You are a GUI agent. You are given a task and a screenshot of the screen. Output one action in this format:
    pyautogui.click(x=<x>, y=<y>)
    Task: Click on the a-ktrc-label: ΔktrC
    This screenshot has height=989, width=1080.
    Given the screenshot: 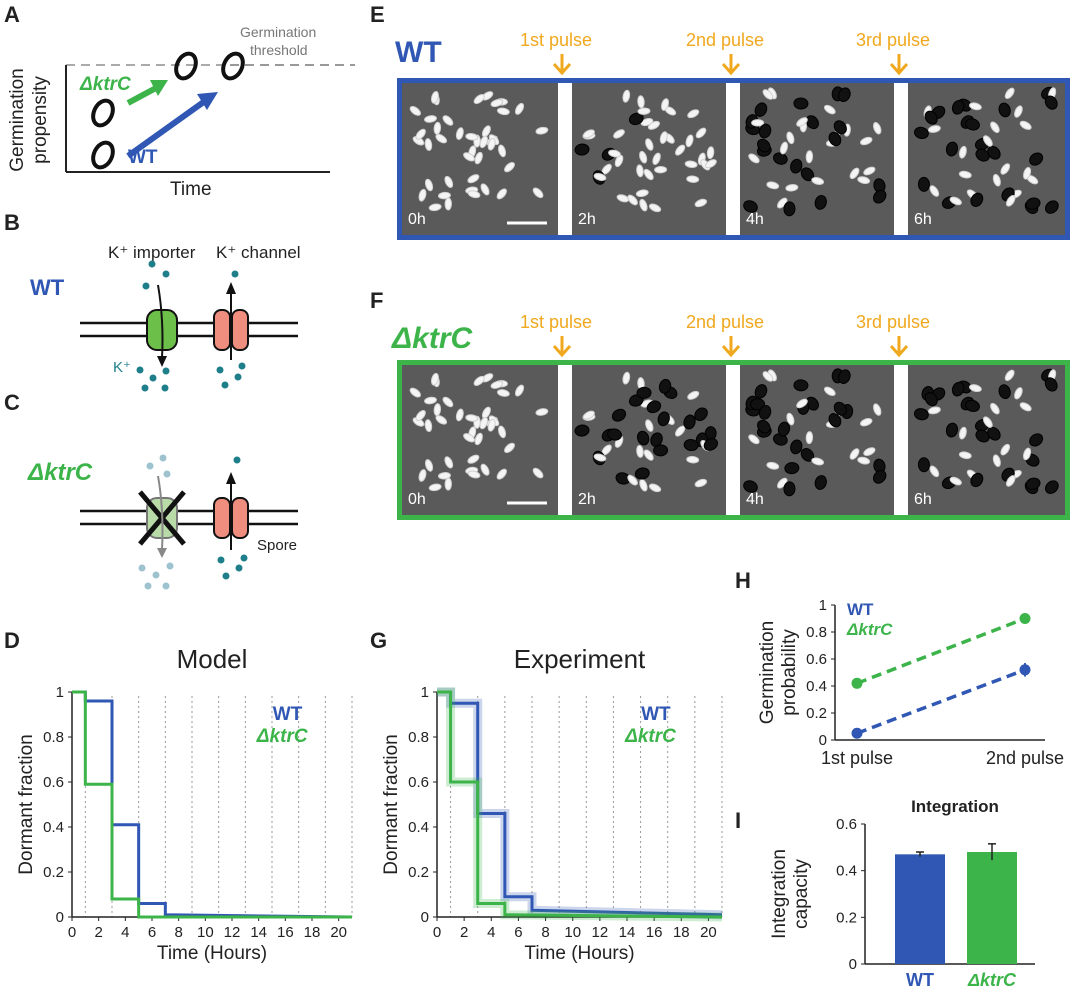 What is the action you would take?
    pyautogui.click(x=105, y=84)
    